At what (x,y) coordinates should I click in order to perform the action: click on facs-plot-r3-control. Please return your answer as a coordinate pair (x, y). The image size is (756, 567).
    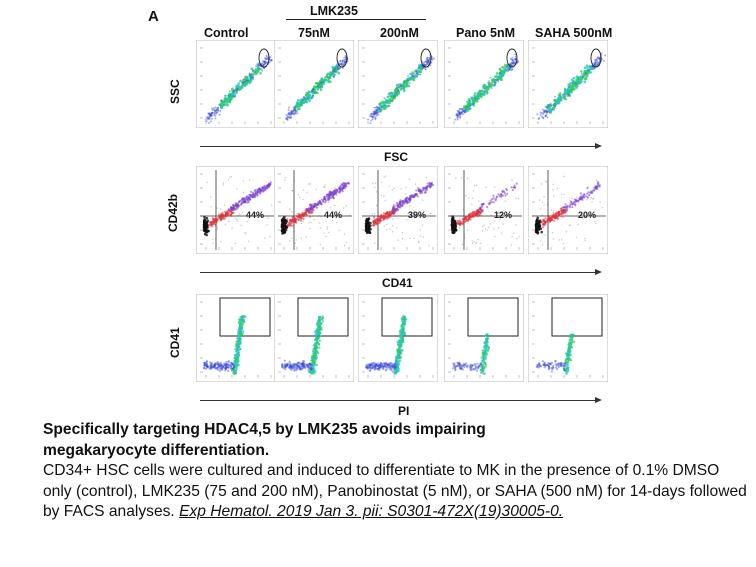
    Looking at the image, I should click on (236, 338).